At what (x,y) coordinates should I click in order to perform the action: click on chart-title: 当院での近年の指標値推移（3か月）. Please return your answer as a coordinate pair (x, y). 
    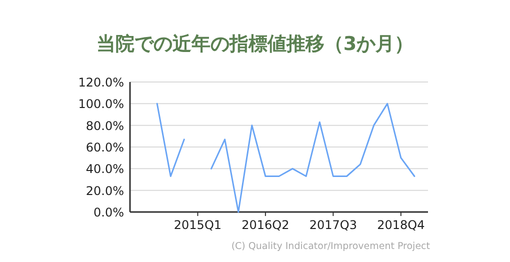
    Looking at the image, I should click on (255, 44).